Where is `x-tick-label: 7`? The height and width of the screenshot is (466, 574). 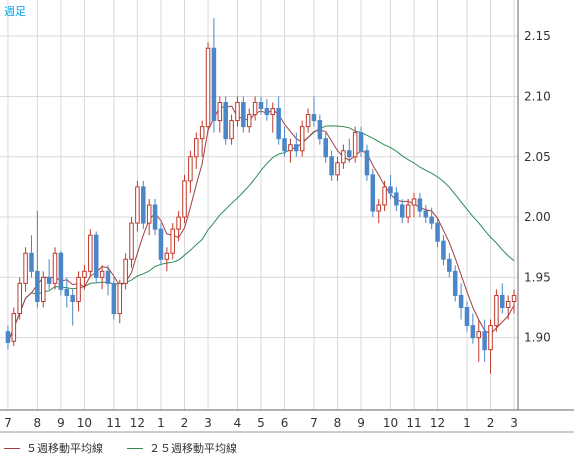
x-tick-label: 7 is located at coordinates (8, 423).